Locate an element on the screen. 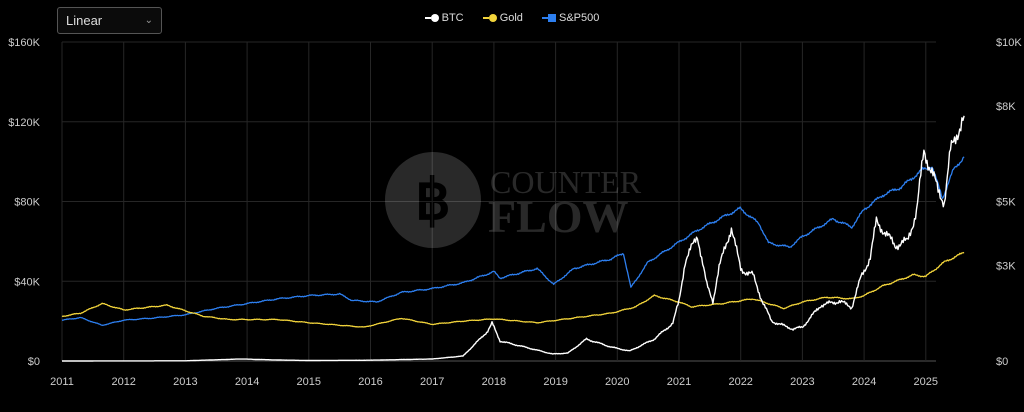  watermark-line1: COUNTER is located at coordinates (566, 182).